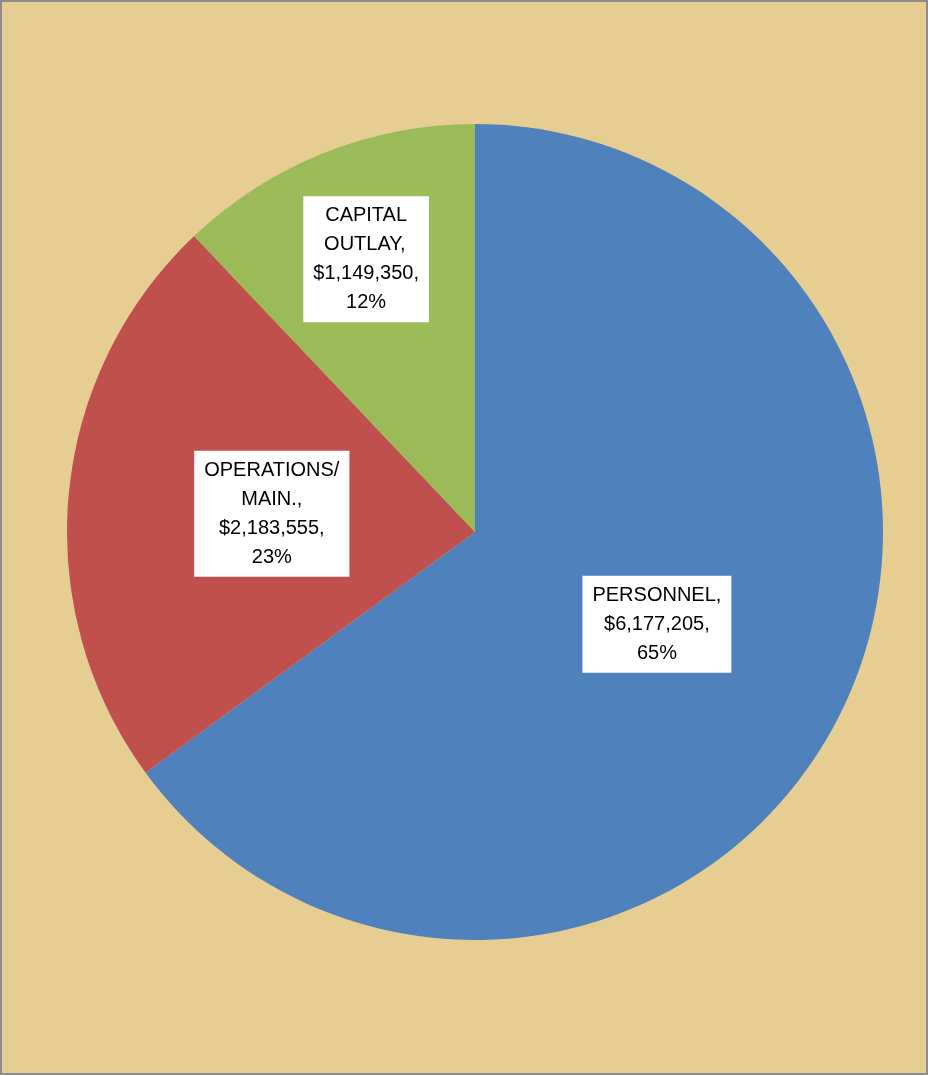  I want to click on slice-label: CAPITAL OUTLAY, $1,149,350, 12%, so click(366, 258).